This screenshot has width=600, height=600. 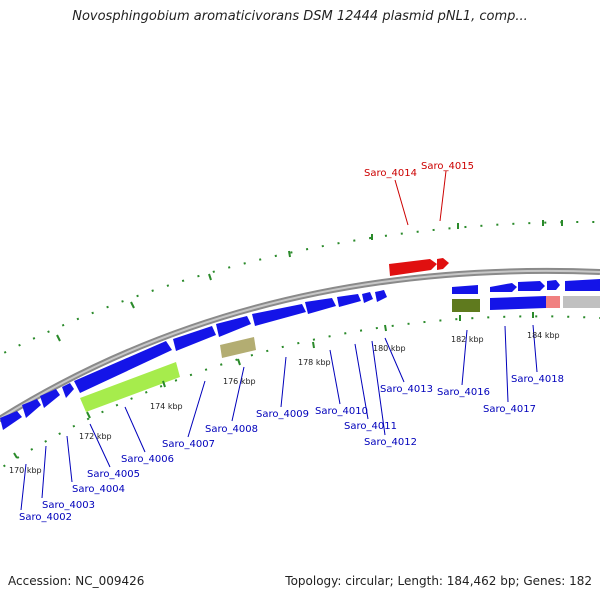 I want to click on reverse-genes, so click(x=419, y=267).